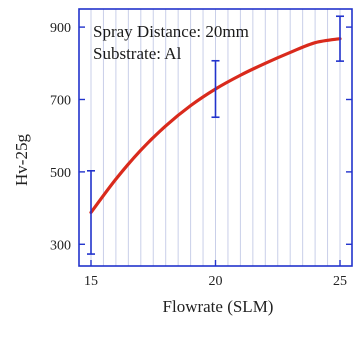  Describe the element at coordinates (60, 100) in the screenshot. I see `y-tick-label: 700` at that location.